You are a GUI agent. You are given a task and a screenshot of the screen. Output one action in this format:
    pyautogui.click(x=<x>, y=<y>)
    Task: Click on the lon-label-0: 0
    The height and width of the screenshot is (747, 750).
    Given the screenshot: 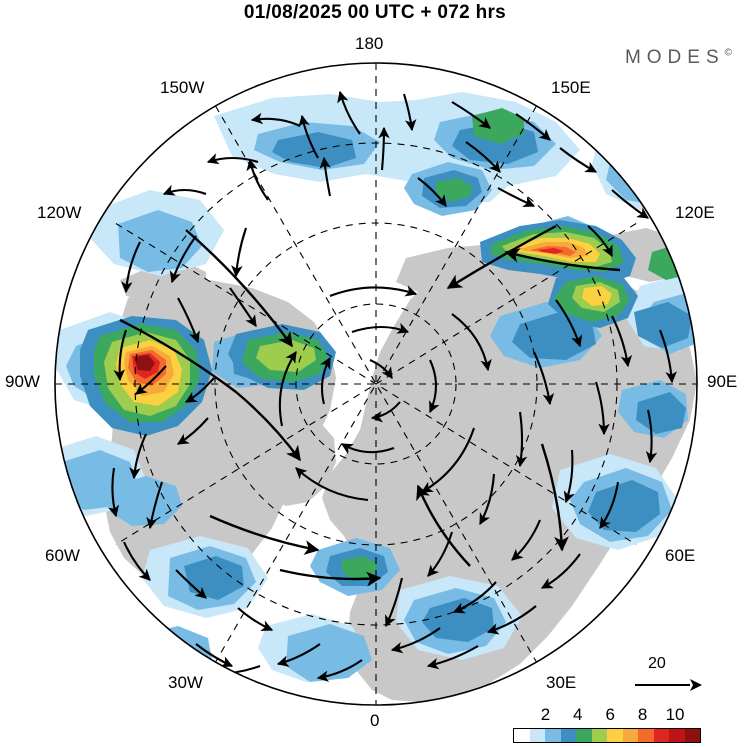 What is the action you would take?
    pyautogui.click(x=375, y=720)
    